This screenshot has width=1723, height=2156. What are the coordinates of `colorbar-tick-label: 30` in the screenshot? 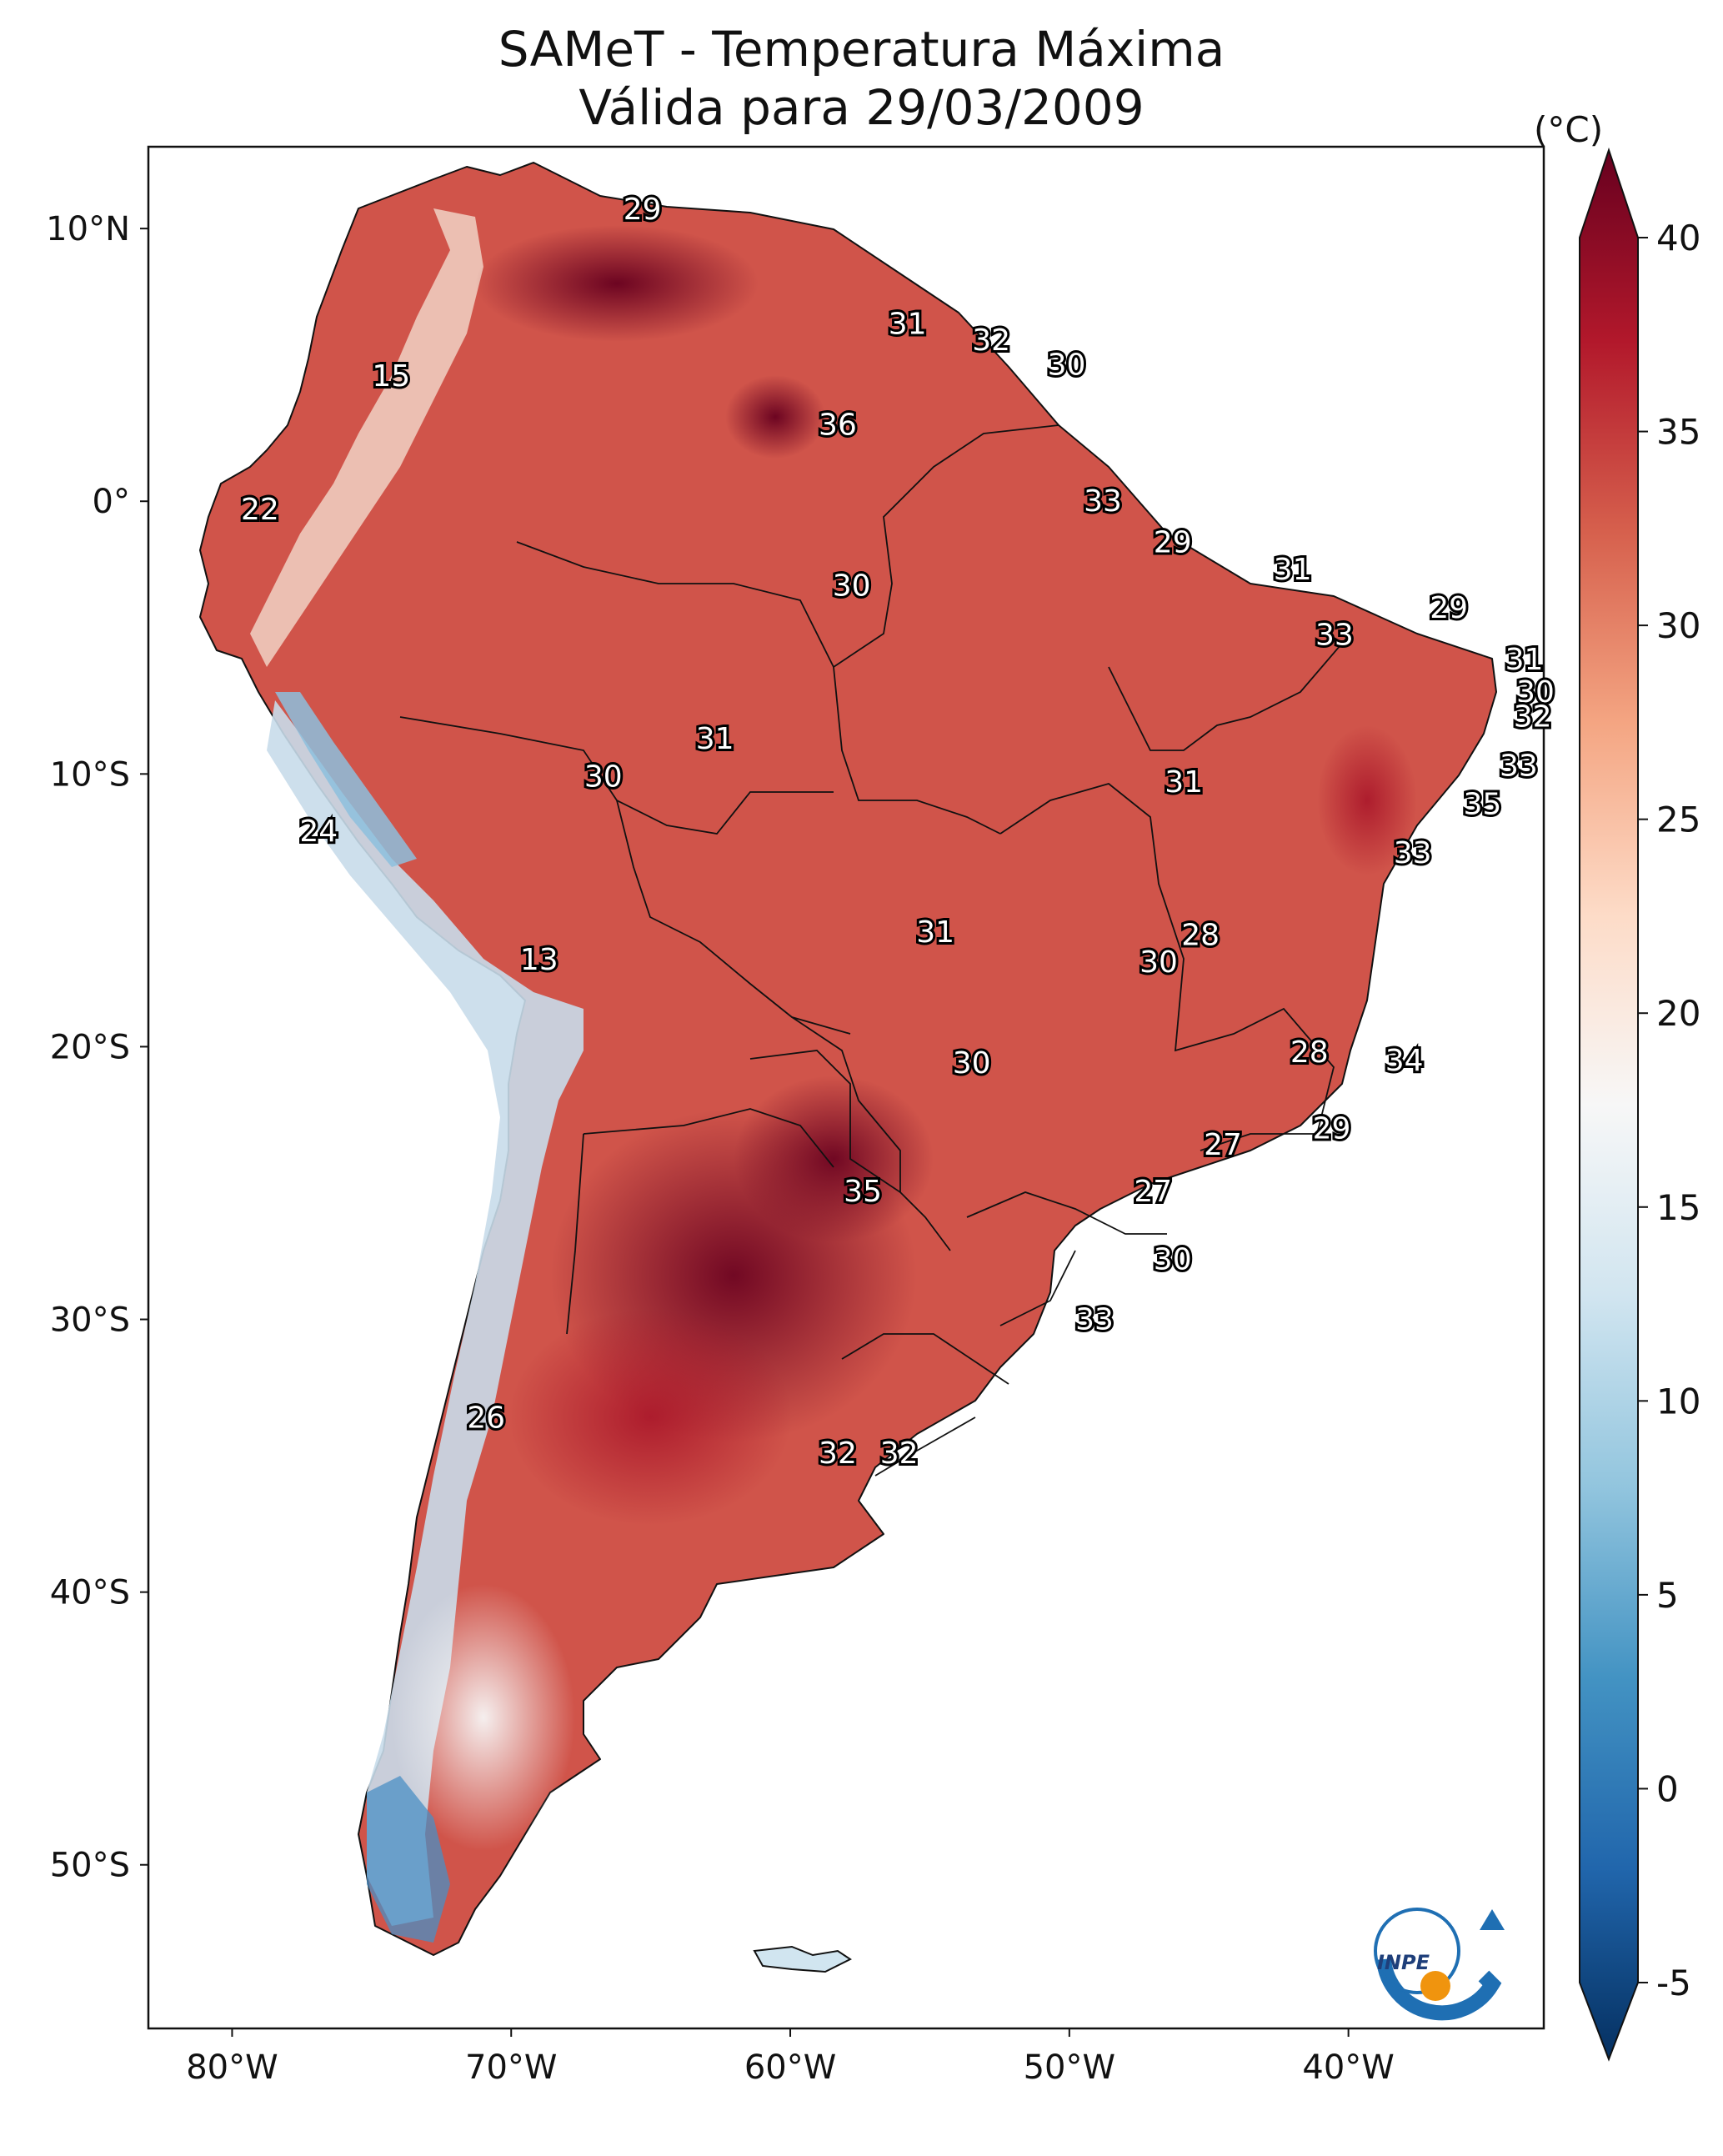 It's located at (1678, 625).